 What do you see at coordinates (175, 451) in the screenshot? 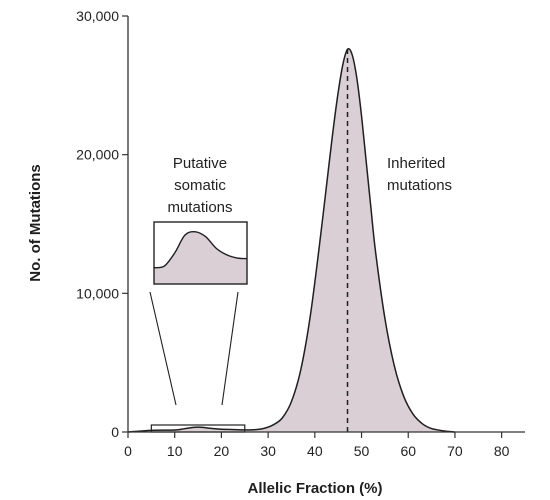
I see `x-tick-label: 10` at bounding box center [175, 451].